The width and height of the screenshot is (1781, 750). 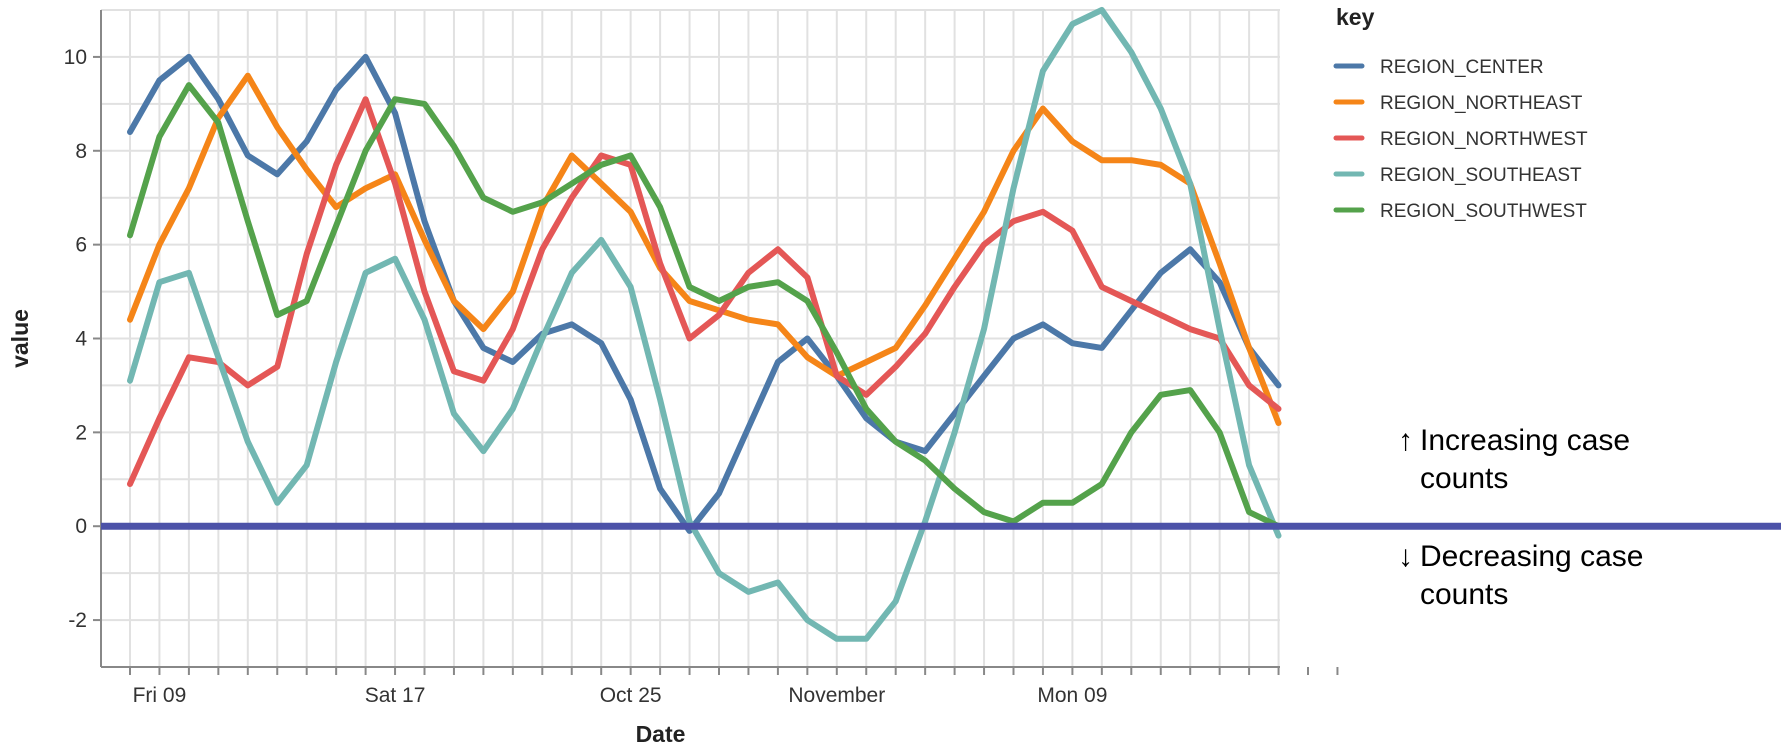 What do you see at coordinates (81, 245) in the screenshot?
I see `y-tick-label: 6` at bounding box center [81, 245].